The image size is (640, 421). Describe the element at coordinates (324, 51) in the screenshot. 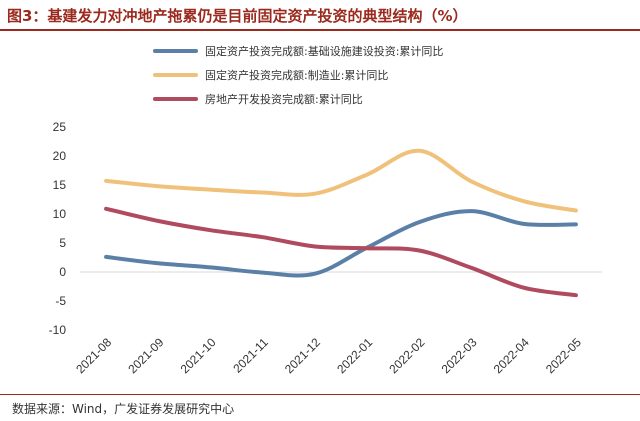

I see `legend-label-1: 固定资产投资完成额:基础设施建设投资:累计同比` at that location.